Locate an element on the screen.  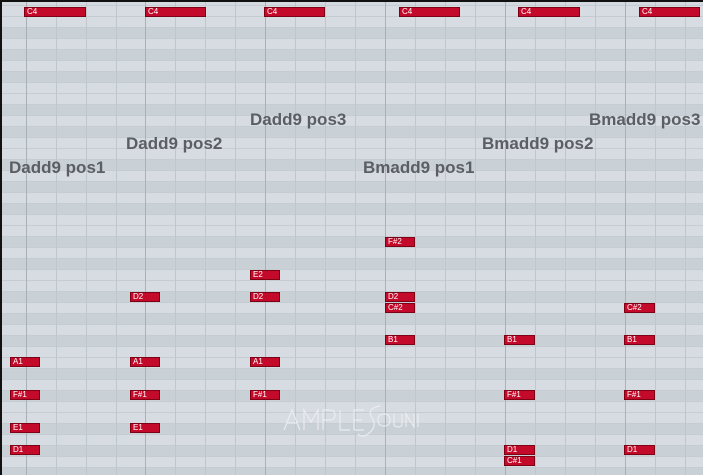
chord-label-bmadd9-pos1: Bmadd9 pos1 is located at coordinates (419, 167).